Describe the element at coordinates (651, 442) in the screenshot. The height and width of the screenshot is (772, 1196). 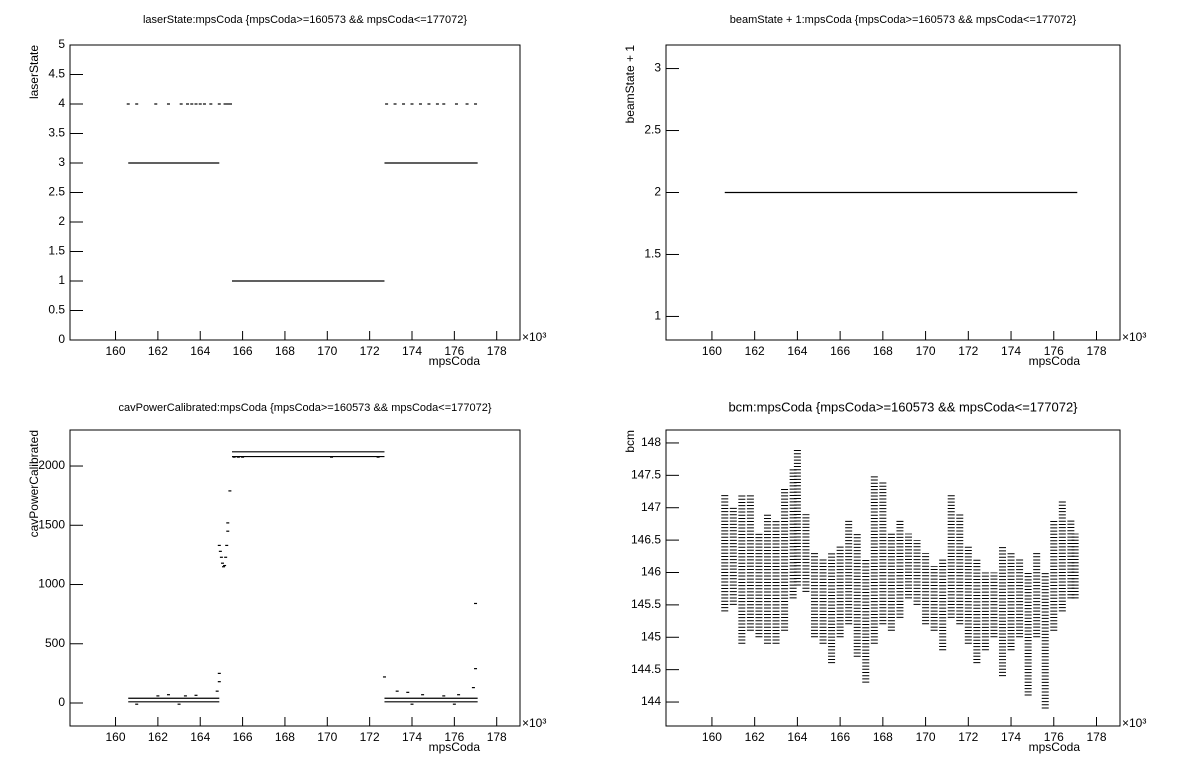
I see `y-tick-label: 148` at that location.